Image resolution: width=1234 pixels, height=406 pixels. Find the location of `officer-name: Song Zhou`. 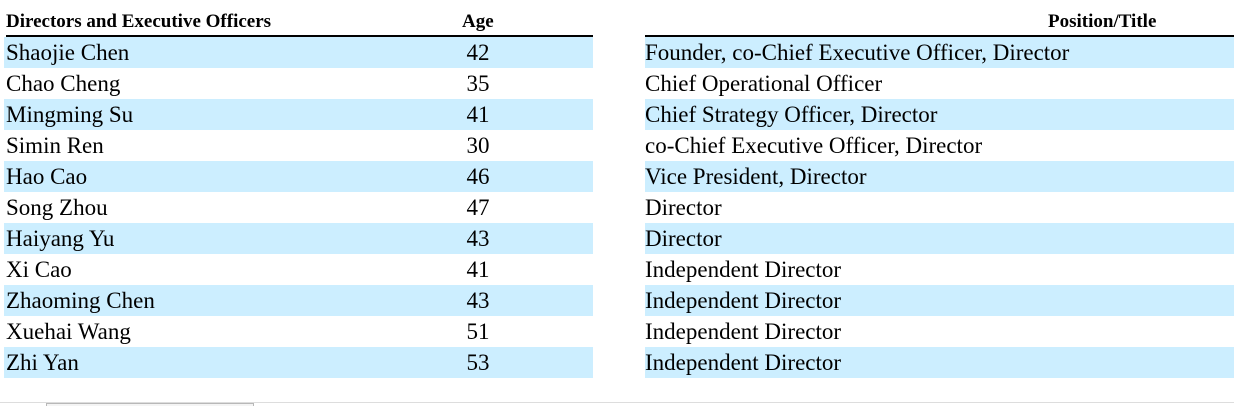

officer-name: Song Zhou is located at coordinates (57, 207).